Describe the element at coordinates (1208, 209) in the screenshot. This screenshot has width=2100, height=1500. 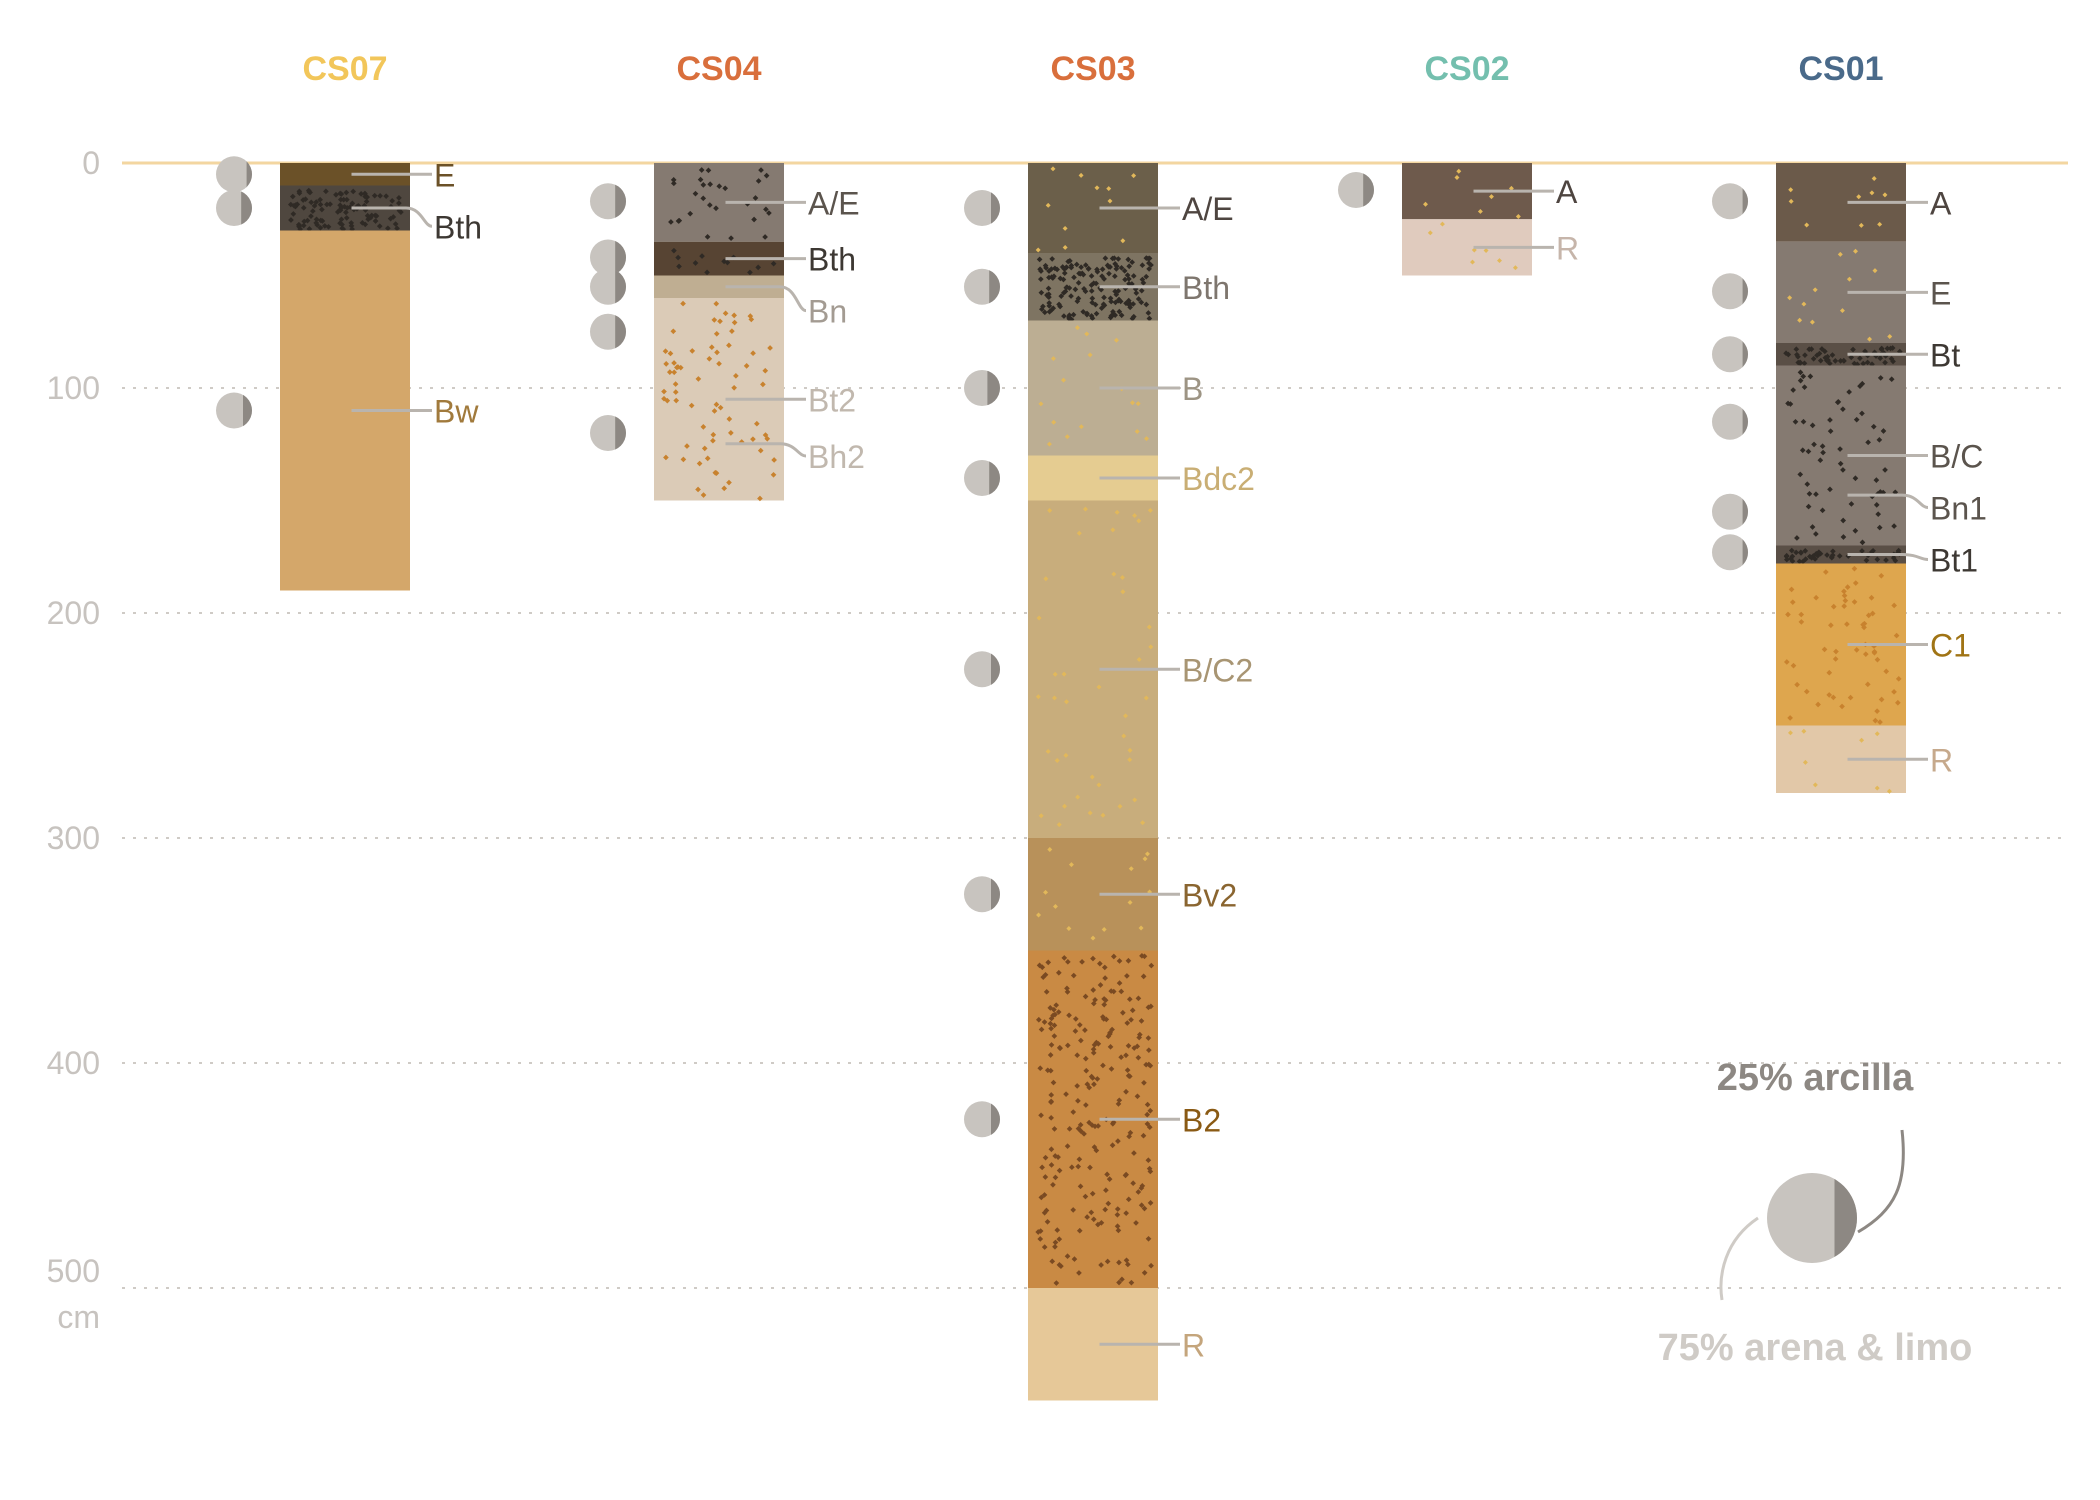
I see `horizon-label: A/E` at that location.